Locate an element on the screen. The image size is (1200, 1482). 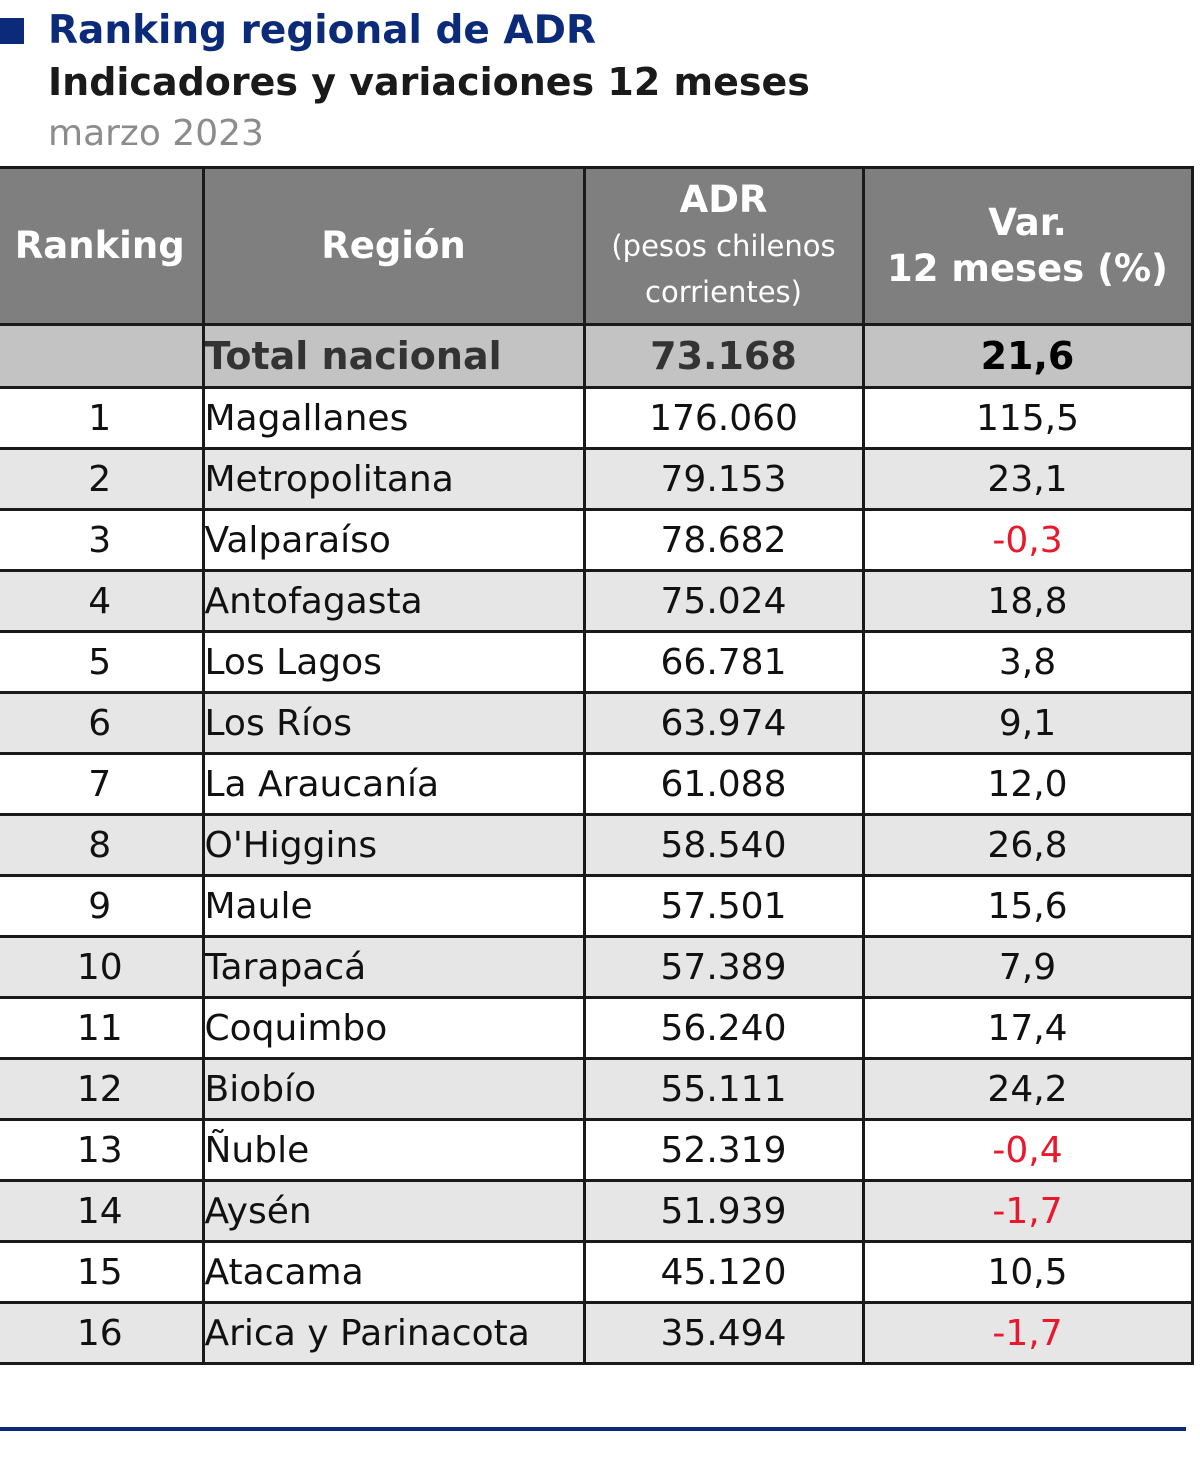
variation-cell: 26,8 is located at coordinates (1027, 845).